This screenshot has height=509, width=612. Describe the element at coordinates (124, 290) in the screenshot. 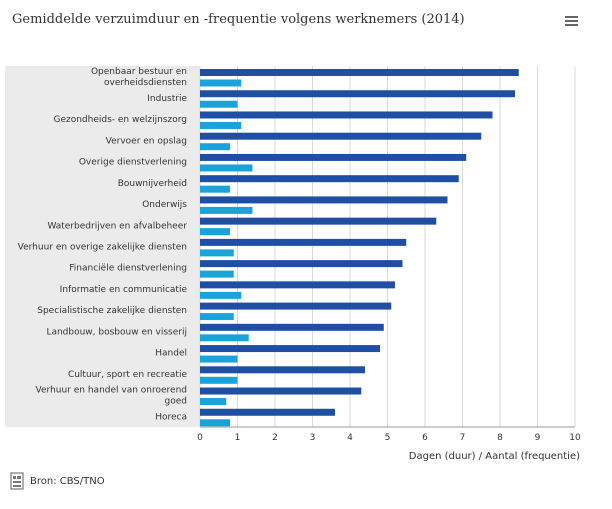

I see `category-label: Informatie en communicatie` at that location.